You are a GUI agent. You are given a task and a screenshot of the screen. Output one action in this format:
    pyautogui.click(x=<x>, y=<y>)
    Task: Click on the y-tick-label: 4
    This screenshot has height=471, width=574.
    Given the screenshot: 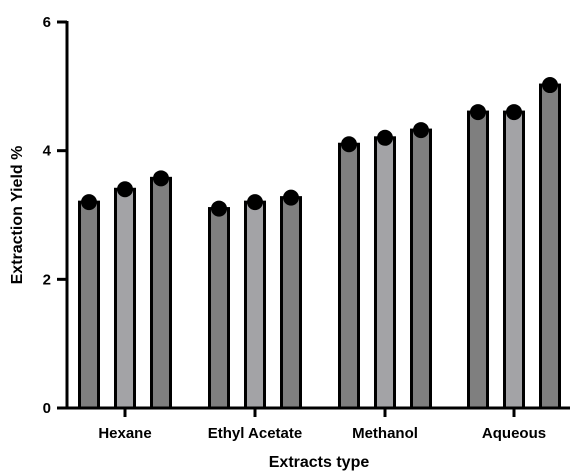 What is the action you would take?
    pyautogui.click(x=47, y=151)
    